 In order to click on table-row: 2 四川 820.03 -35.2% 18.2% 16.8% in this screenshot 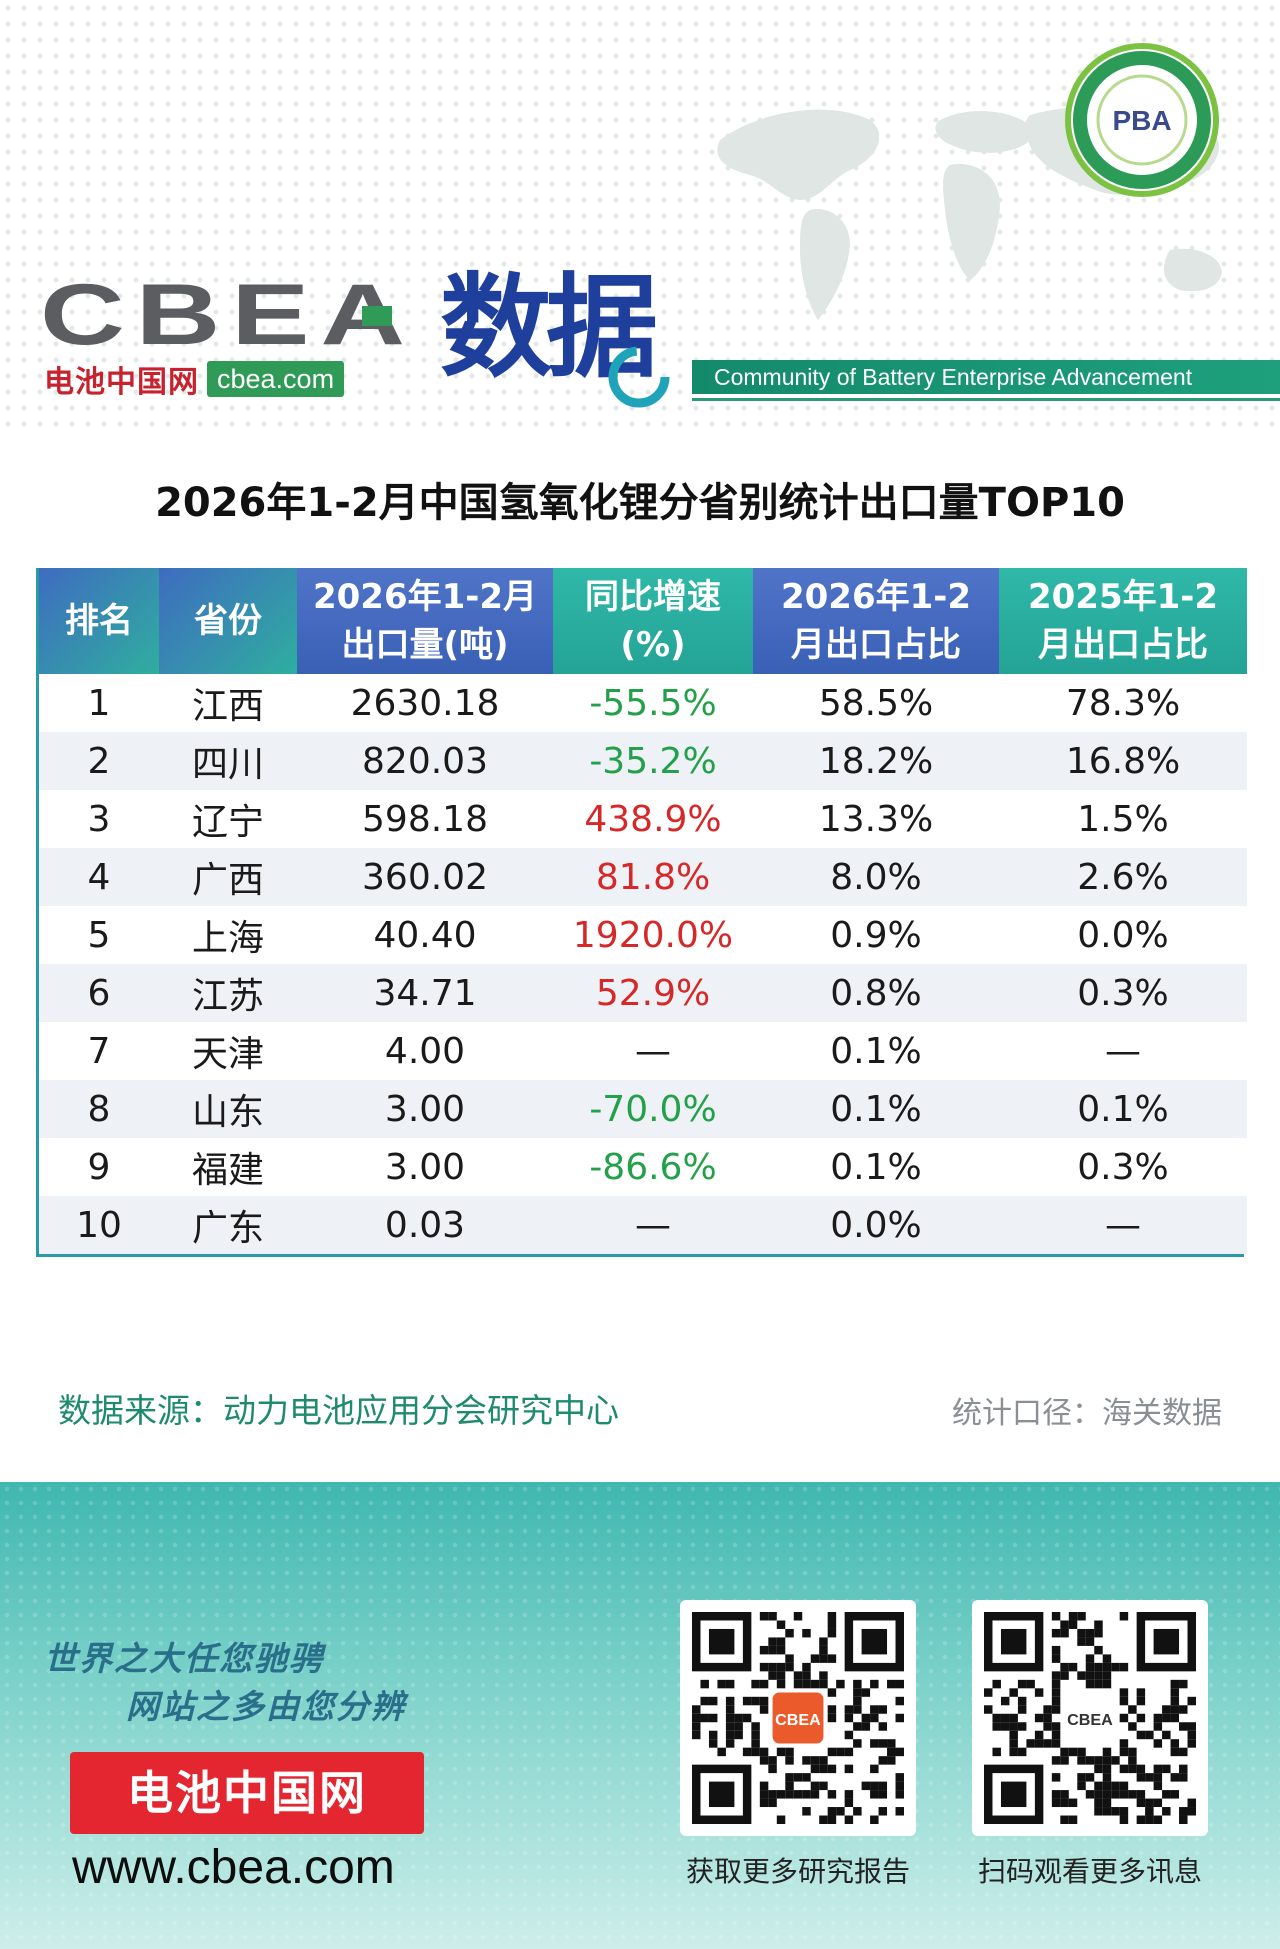, I will do `click(643, 761)`.